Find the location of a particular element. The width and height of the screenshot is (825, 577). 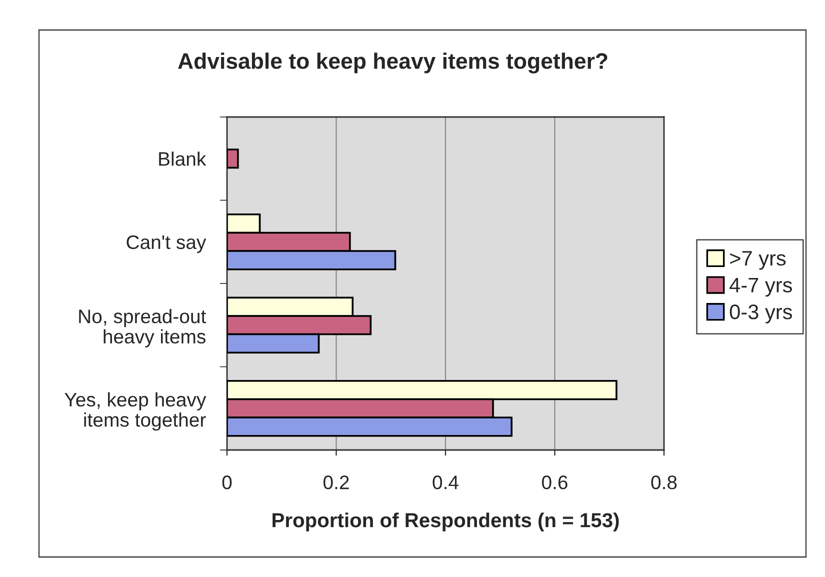

y-tick-label: No, spread-out heavy items is located at coordinates (142, 328).